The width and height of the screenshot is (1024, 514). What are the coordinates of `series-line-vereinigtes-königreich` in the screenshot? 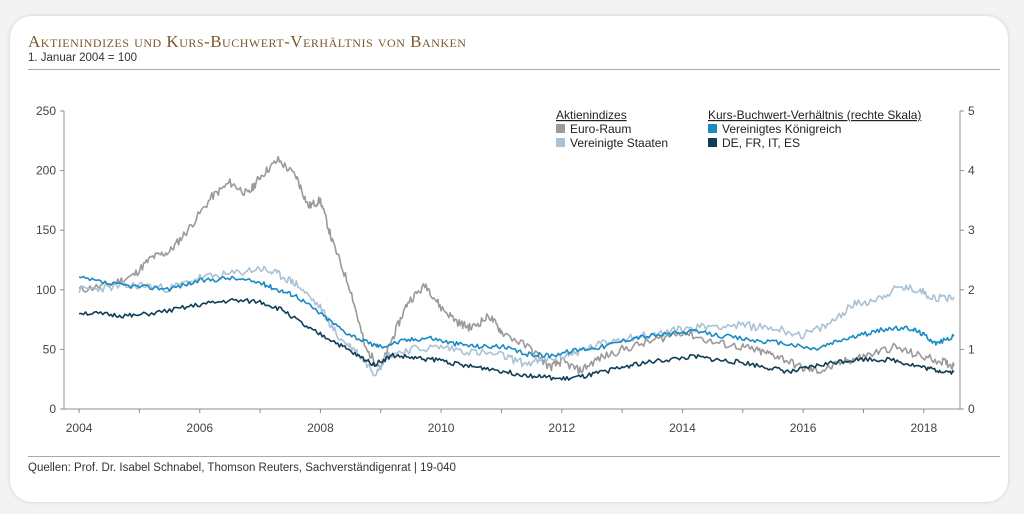 It's located at (516, 317).